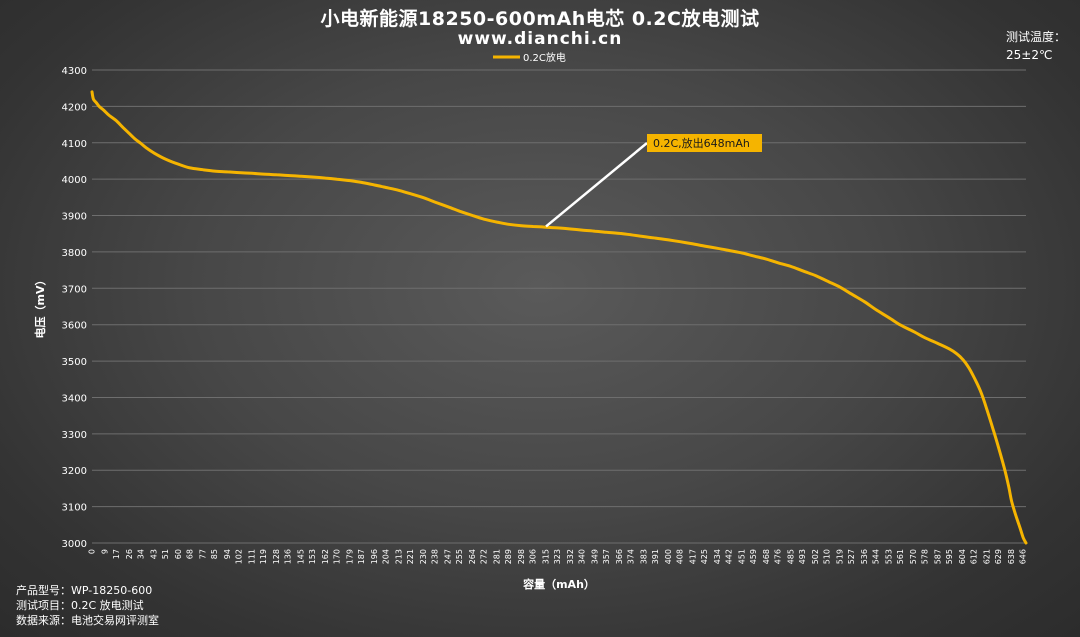 The width and height of the screenshot is (1080, 637). I want to click on x-tick-label: 578, so click(925, 556).